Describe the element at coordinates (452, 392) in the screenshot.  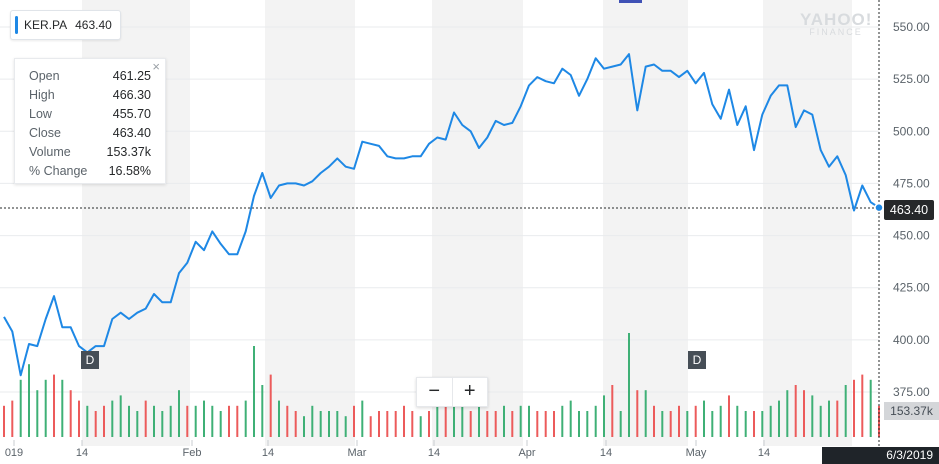
I see `zoom-controls: − +` at that location.